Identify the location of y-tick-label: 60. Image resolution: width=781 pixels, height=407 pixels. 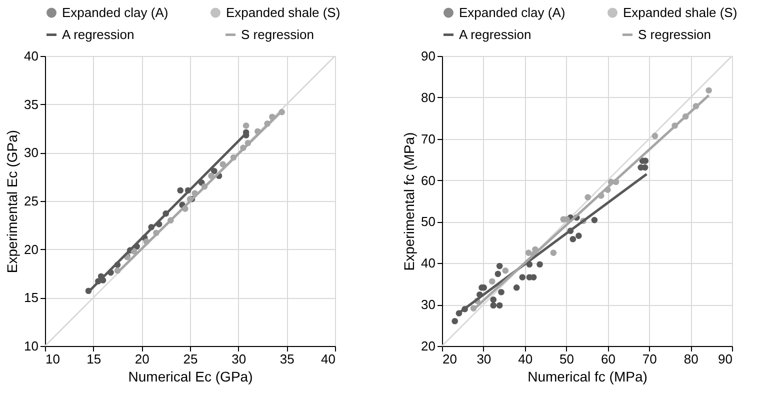
(428, 180).